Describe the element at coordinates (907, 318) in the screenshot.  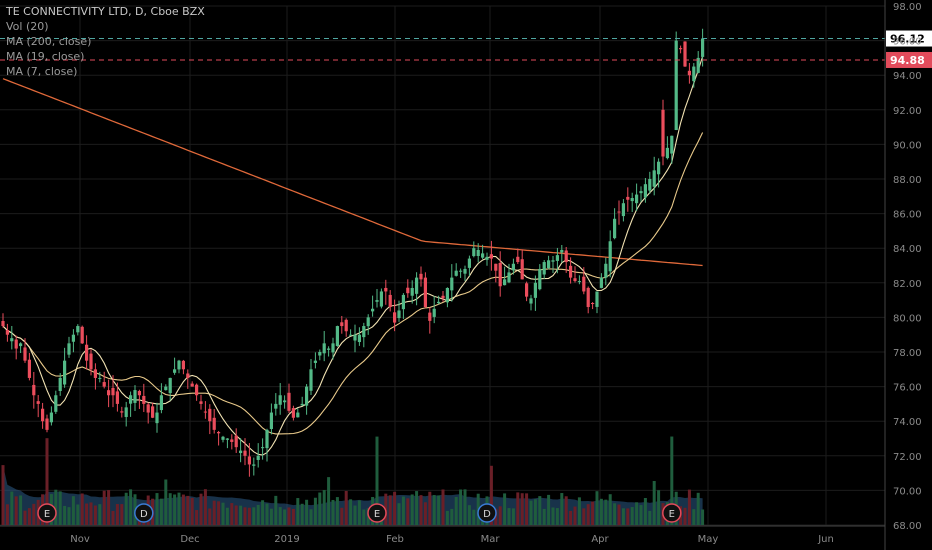
I see `y-tick-label: 80.00` at that location.